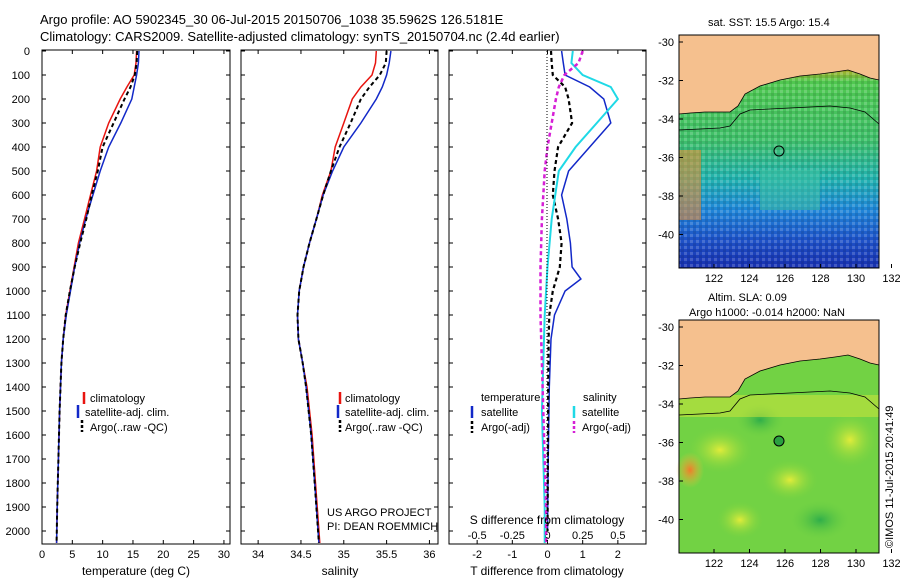 This screenshot has width=900, height=580. I want to click on ytick-label: 2000, so click(18, 532).